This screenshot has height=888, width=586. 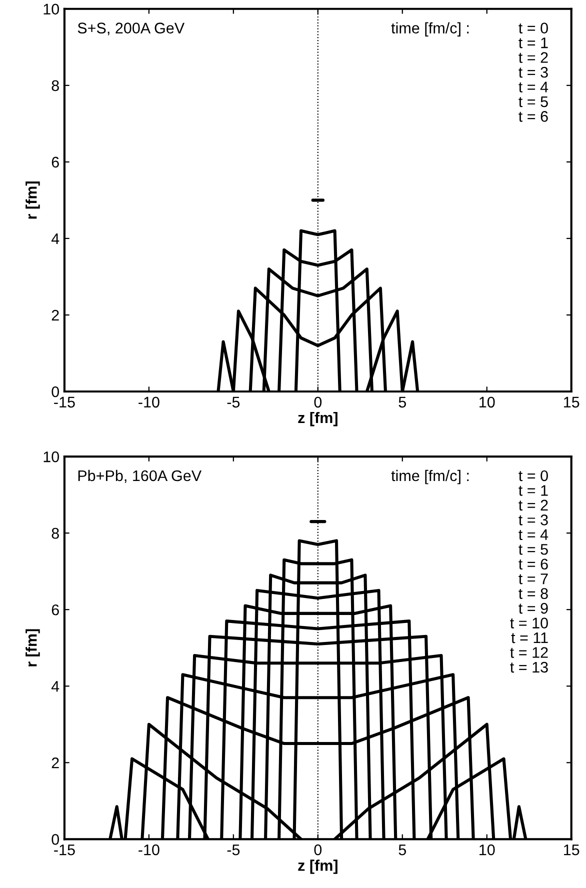 I want to click on annotation: t = 12, so click(x=529, y=652).